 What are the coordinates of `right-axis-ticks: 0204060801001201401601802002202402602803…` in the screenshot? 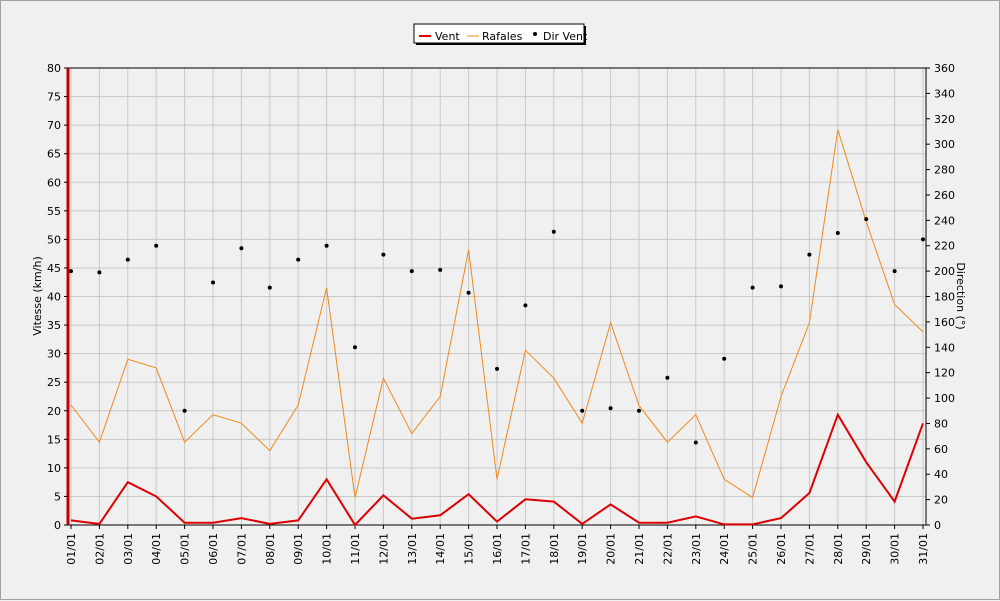 It's located at (940, 297).